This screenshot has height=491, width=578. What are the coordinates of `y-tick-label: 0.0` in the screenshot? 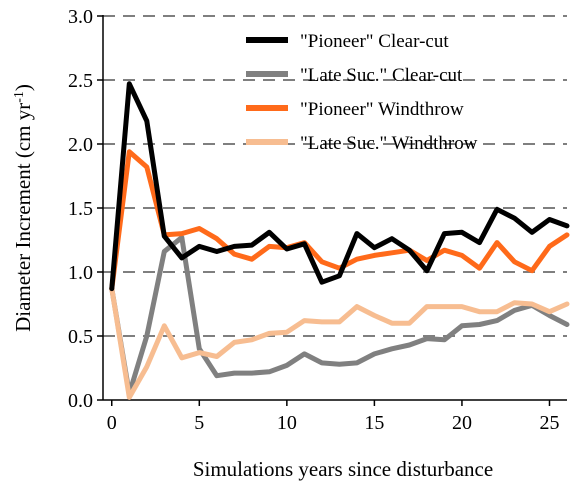 It's located at (80, 401).